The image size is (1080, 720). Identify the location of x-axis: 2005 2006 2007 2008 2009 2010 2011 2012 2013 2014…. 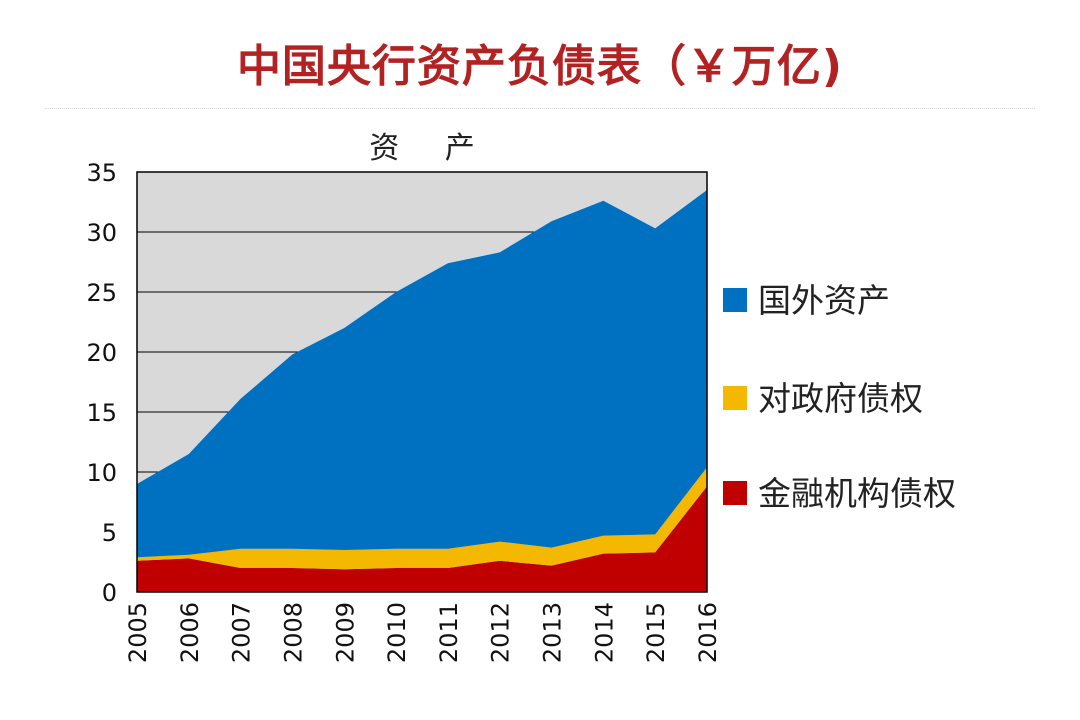
(423, 632).